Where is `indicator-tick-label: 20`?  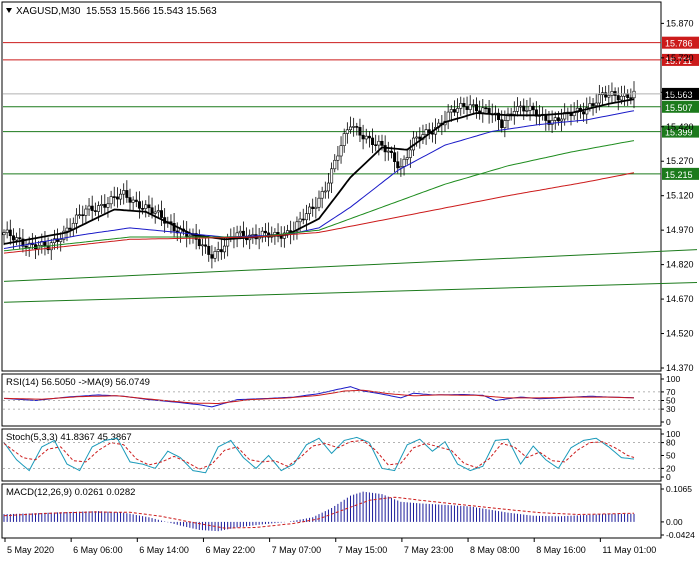 indicator-tick-label: 20 is located at coordinates (671, 468).